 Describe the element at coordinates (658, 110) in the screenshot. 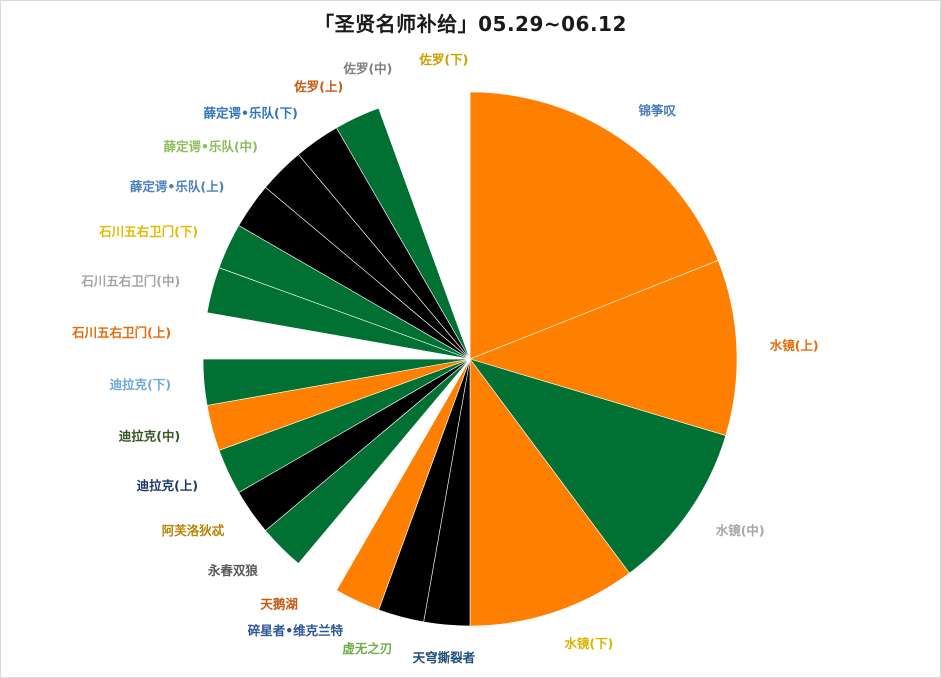

I see `slice-label-0: 锦筝叹` at that location.